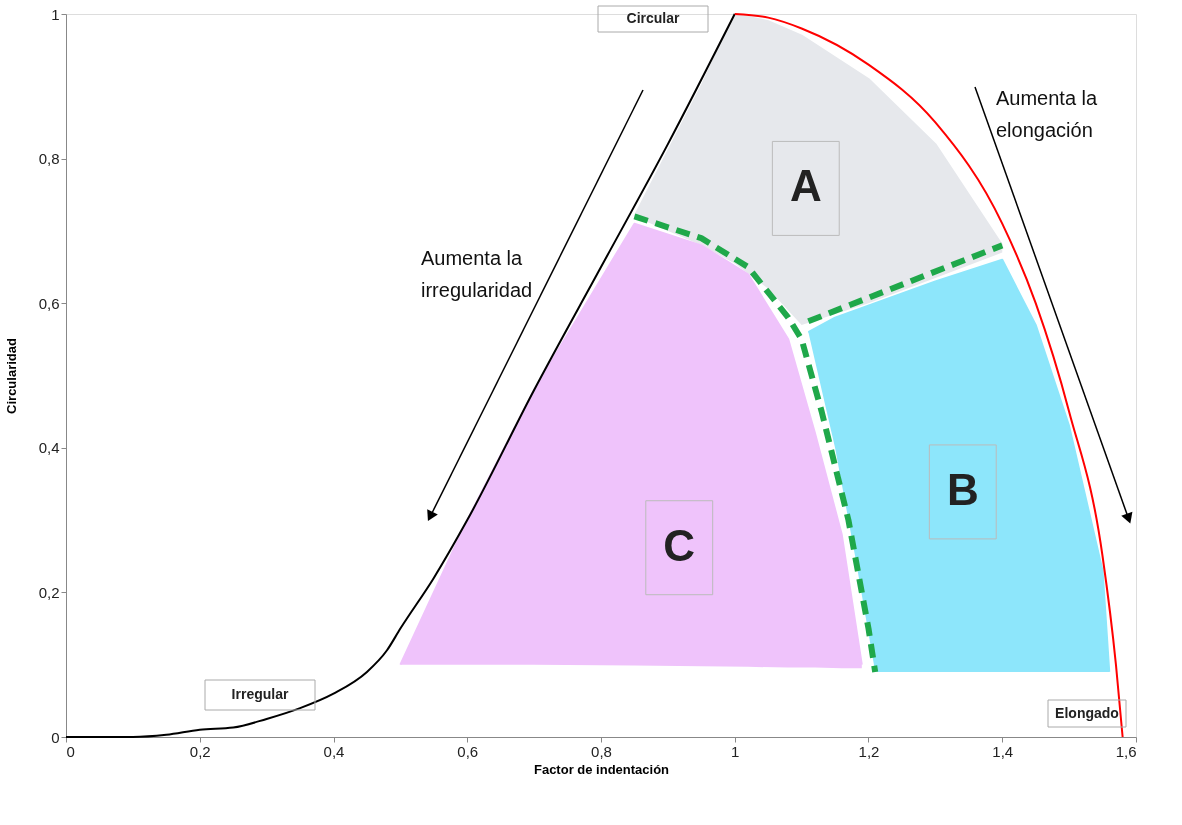  Describe the element at coordinates (601, 769) in the screenshot. I see `x-axis-title: Factor de indentación` at that location.